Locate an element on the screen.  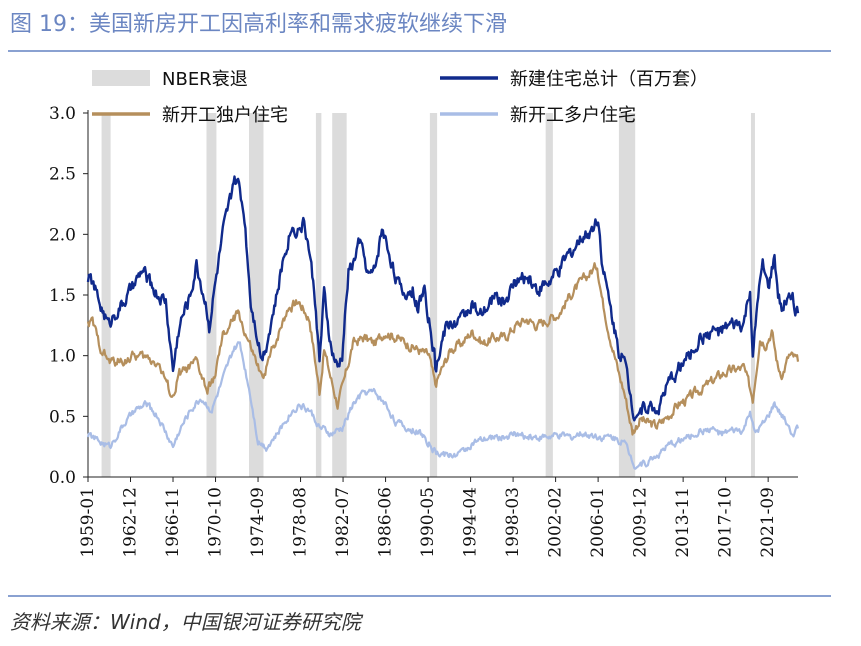
x-tick-label: 1986-06 is located at coordinates (386, 522).